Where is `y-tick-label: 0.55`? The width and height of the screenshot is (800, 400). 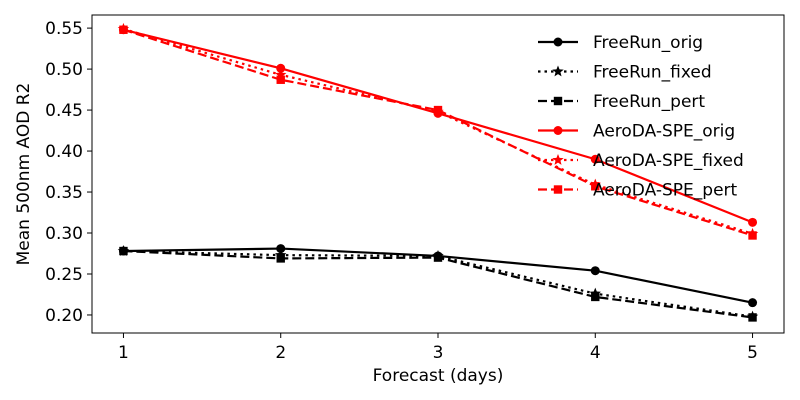 y-tick-label: 0.55 is located at coordinates (64, 29).